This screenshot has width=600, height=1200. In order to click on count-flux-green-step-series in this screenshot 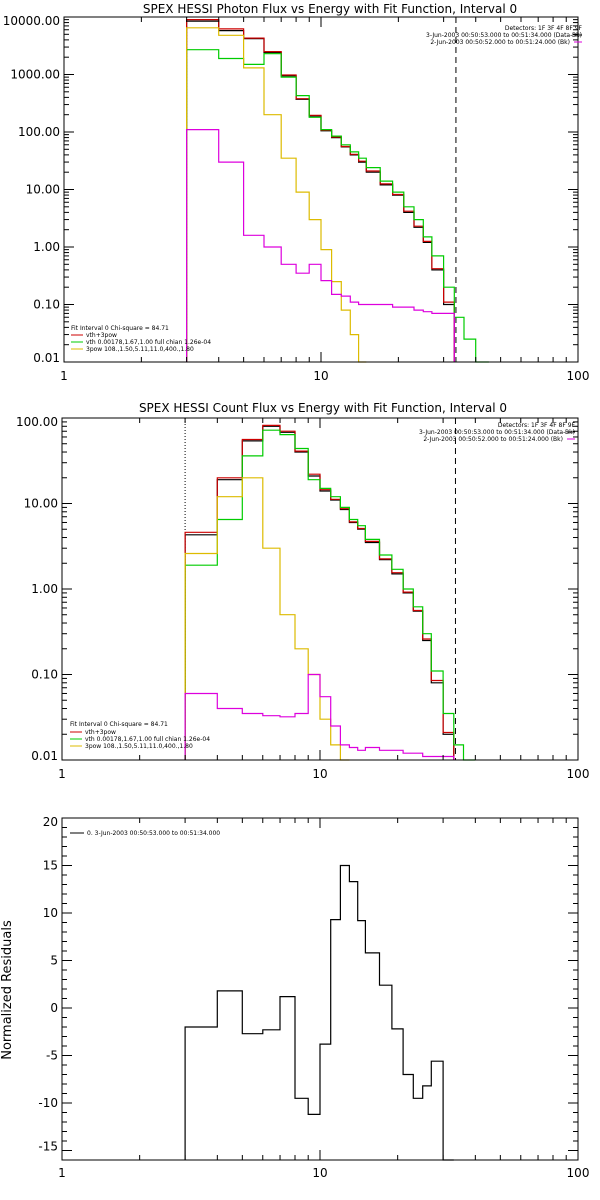, I will do `click(330, 595)`.